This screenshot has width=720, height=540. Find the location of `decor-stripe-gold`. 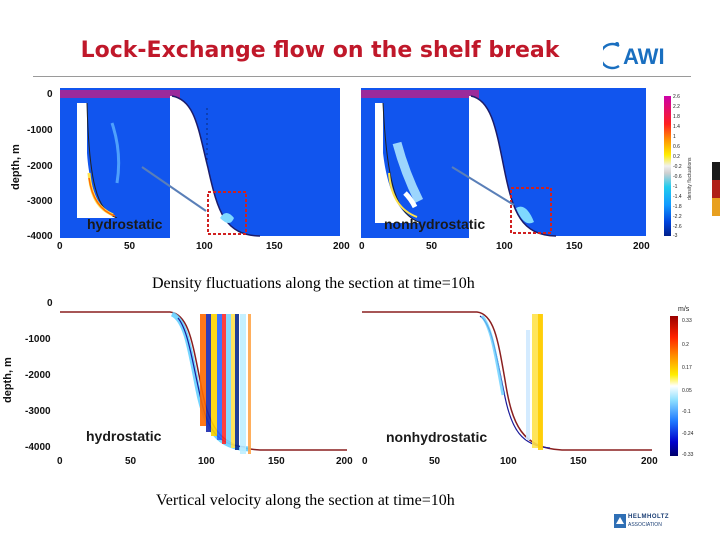

decor-stripe-gold is located at coordinates (716, 207).